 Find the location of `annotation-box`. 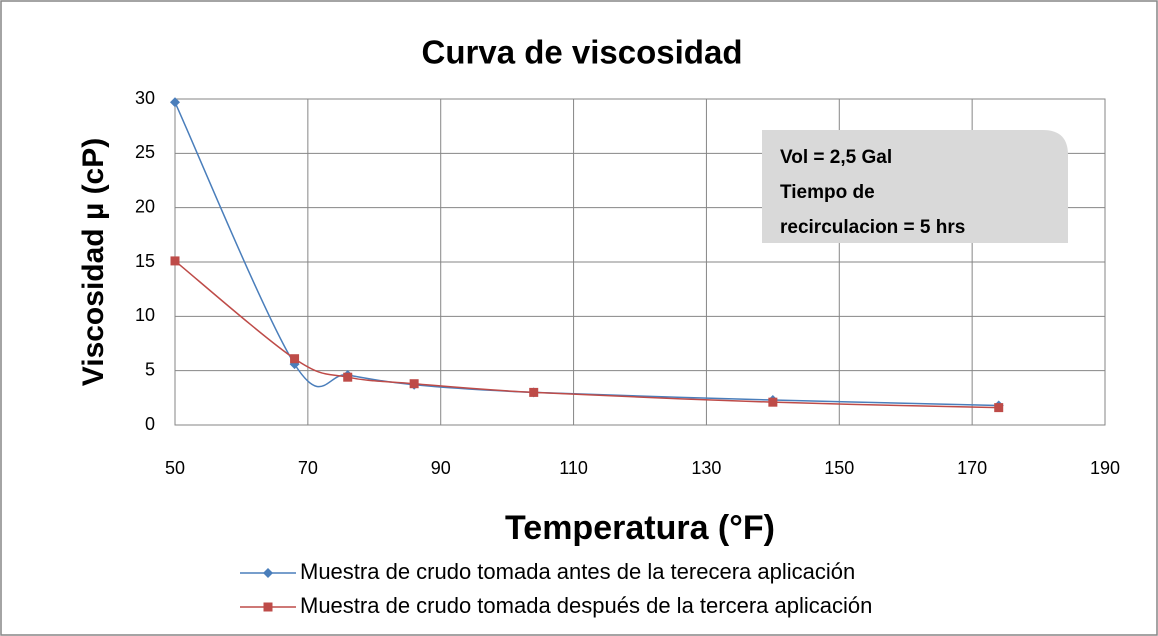

annotation-box is located at coordinates (915, 186).